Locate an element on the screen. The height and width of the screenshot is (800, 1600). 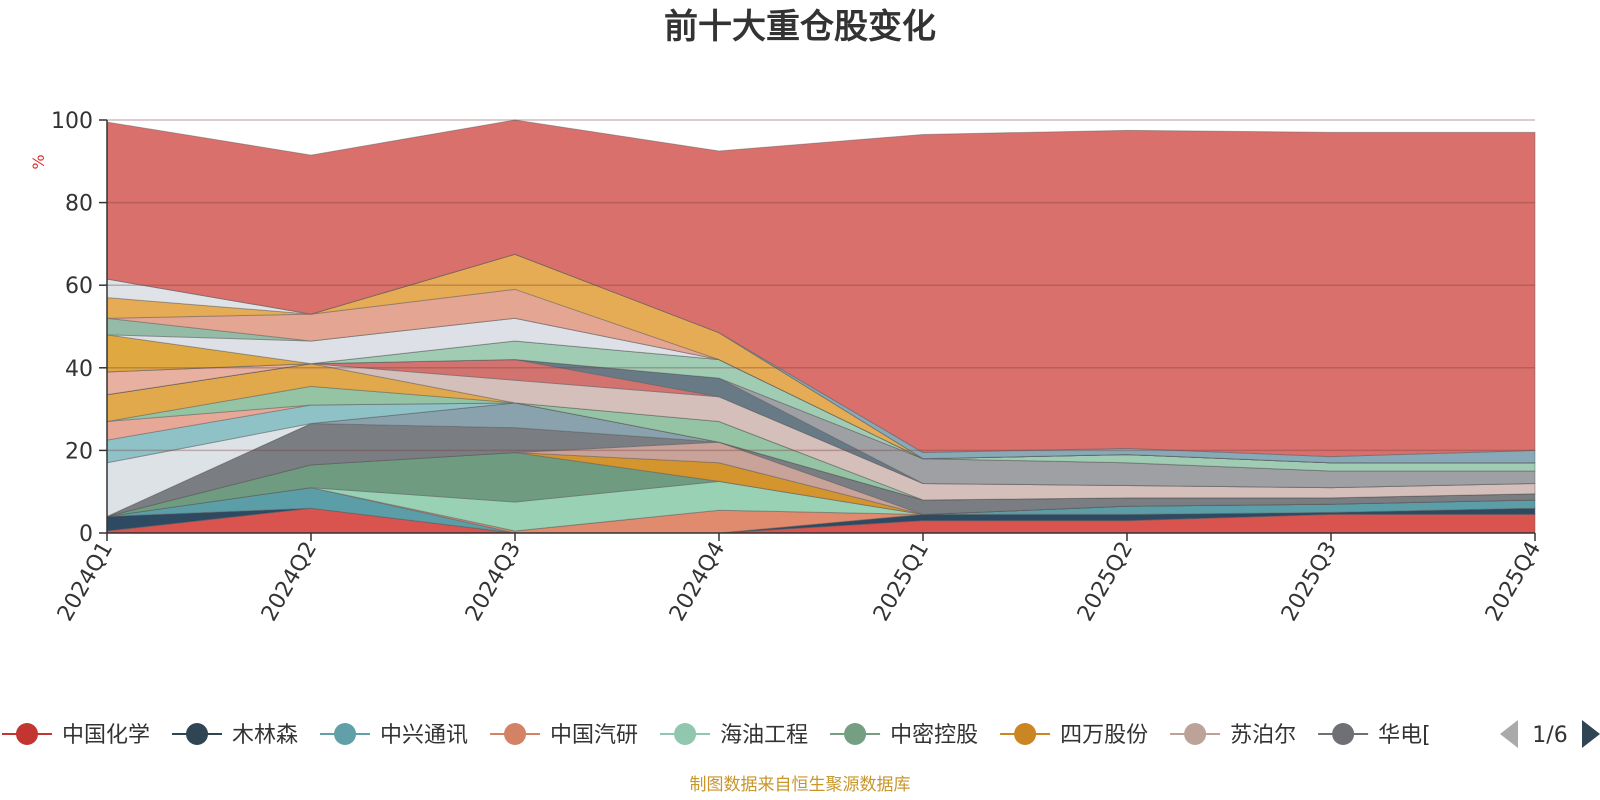
y-axis-unit: % is located at coordinates (38, 161).